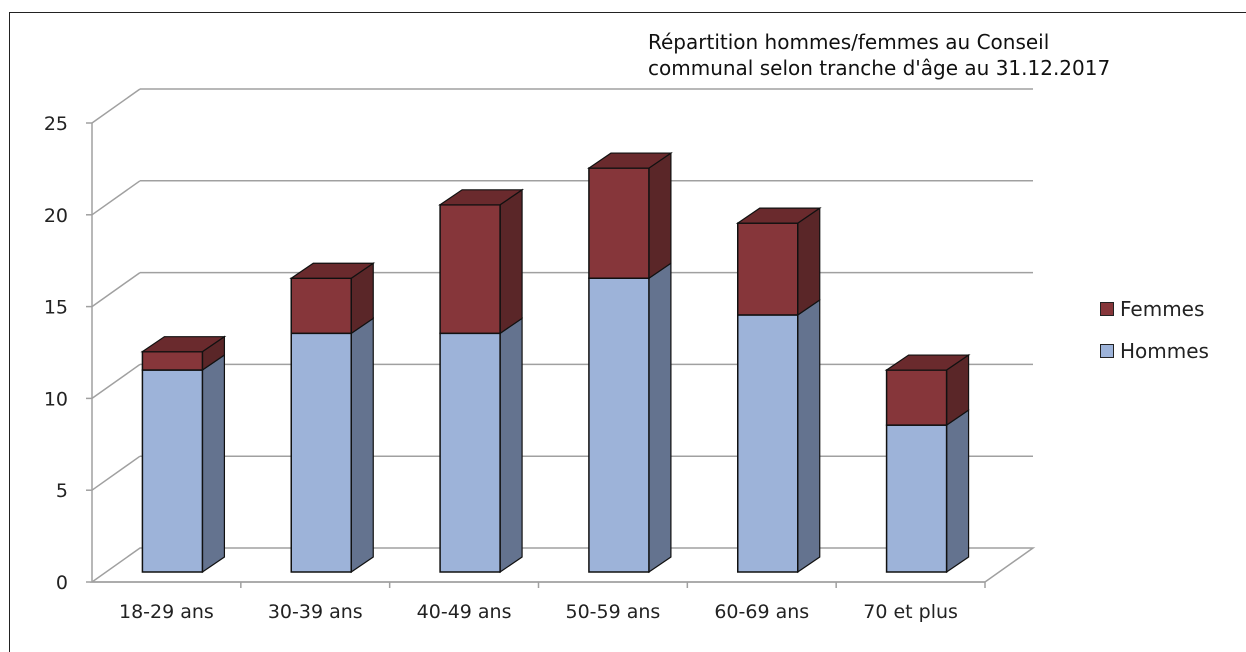 The height and width of the screenshot is (652, 1246). I want to click on y-tick-label: 5, so click(62, 491).